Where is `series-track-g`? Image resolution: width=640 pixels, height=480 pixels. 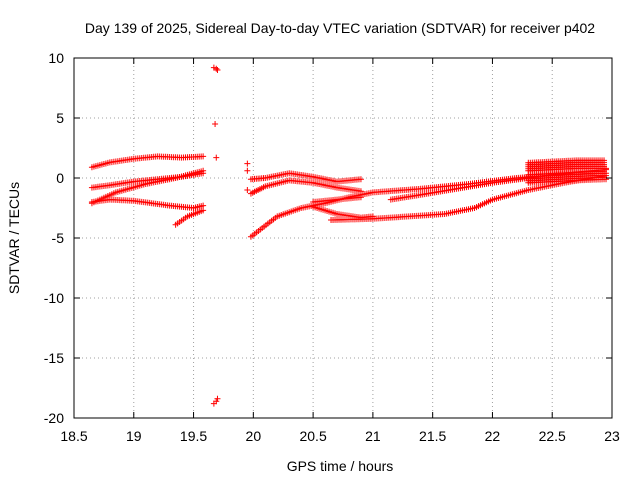 series-track-g is located at coordinates (305, 187).